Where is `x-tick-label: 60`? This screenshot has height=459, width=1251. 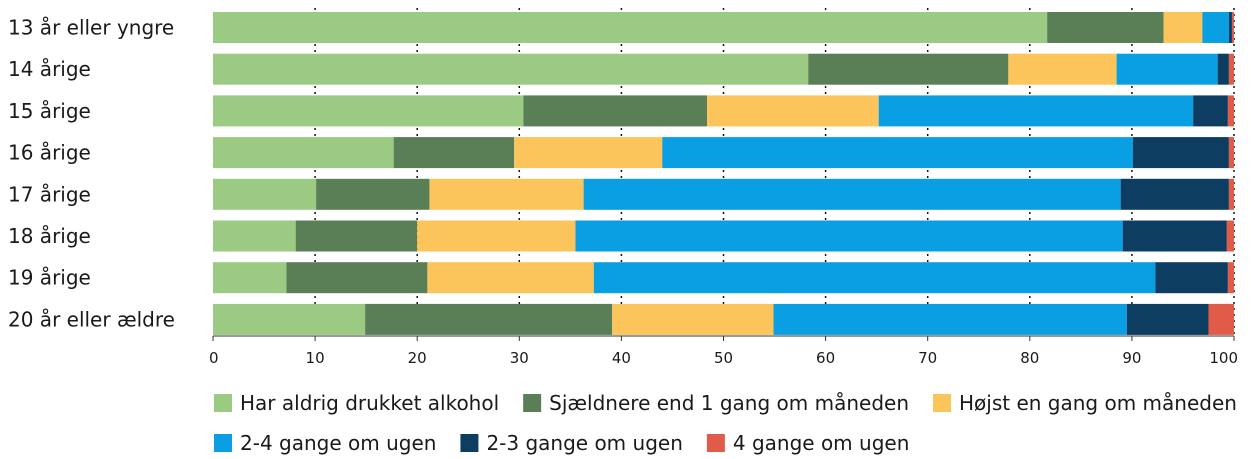 x-tick-label: 60 is located at coordinates (825, 358).